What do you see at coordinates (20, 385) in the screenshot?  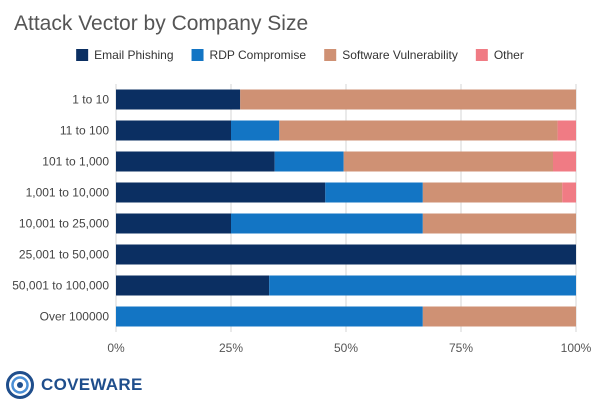 I see `coveware-logo-icon` at bounding box center [20, 385].